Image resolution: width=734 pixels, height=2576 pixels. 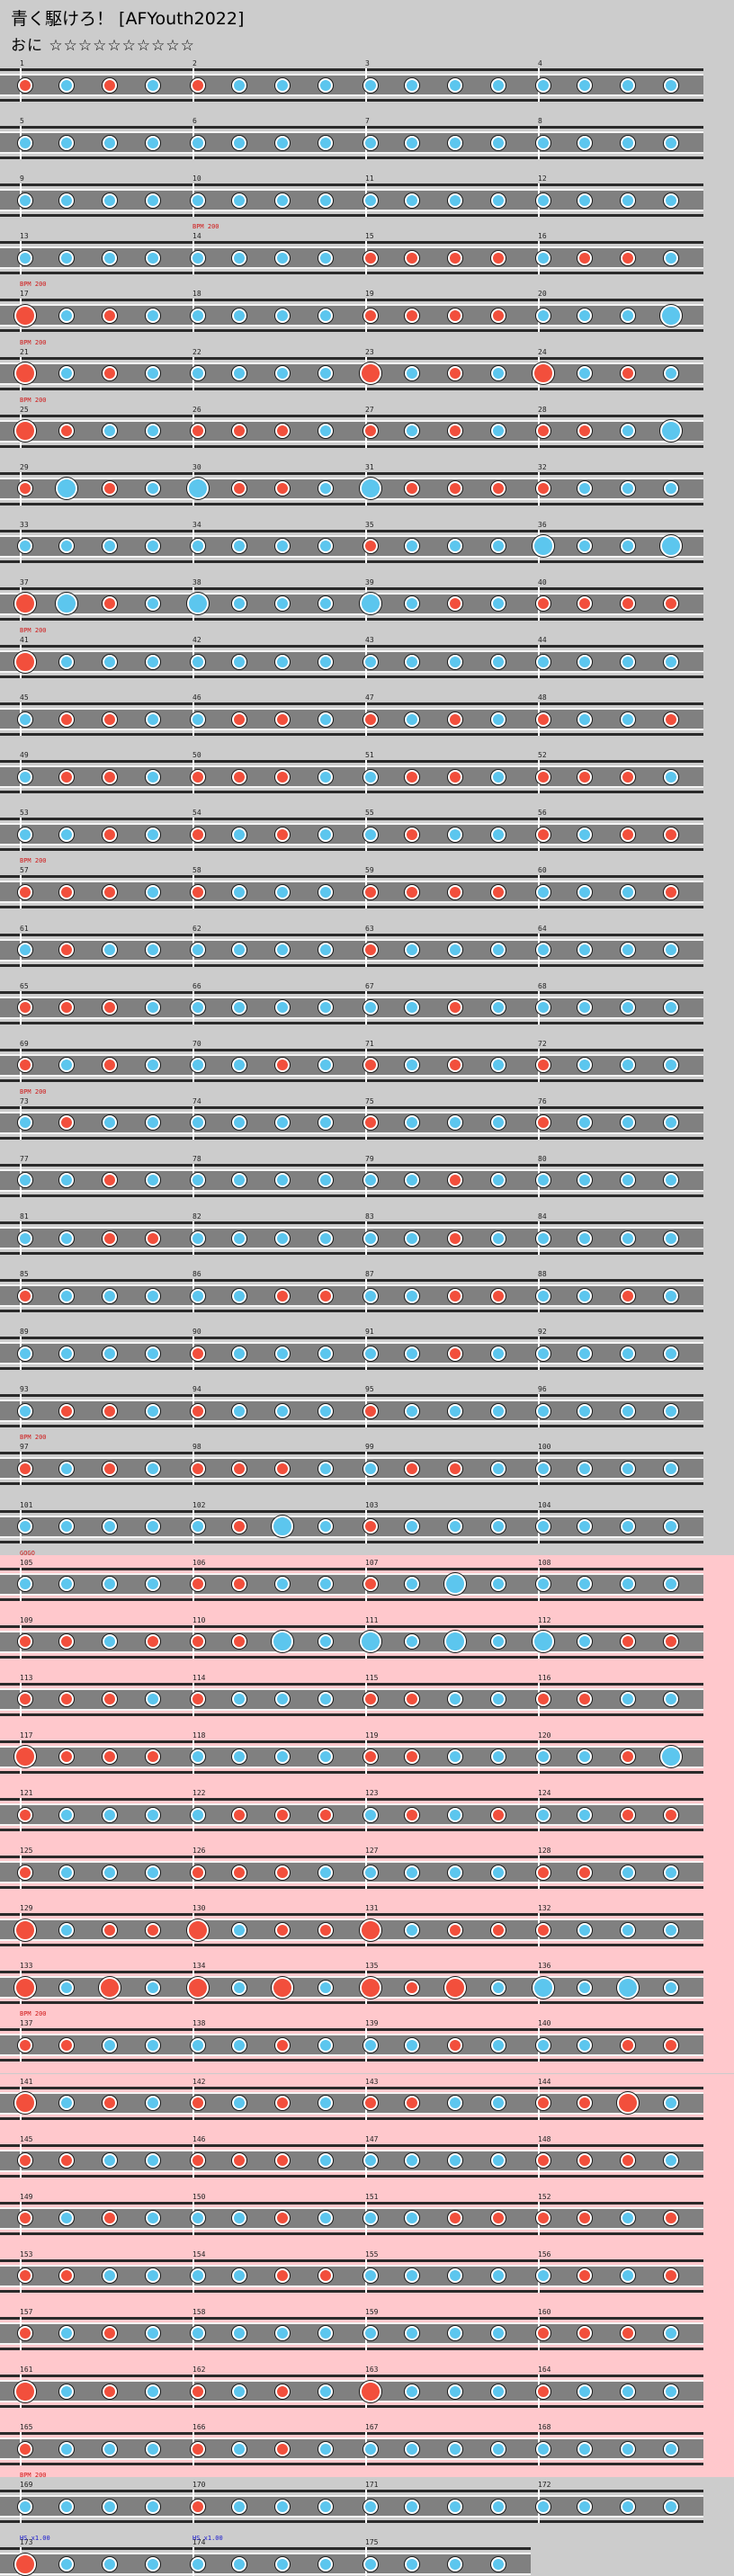 I want to click on measure-number: 59, so click(x=369, y=870).